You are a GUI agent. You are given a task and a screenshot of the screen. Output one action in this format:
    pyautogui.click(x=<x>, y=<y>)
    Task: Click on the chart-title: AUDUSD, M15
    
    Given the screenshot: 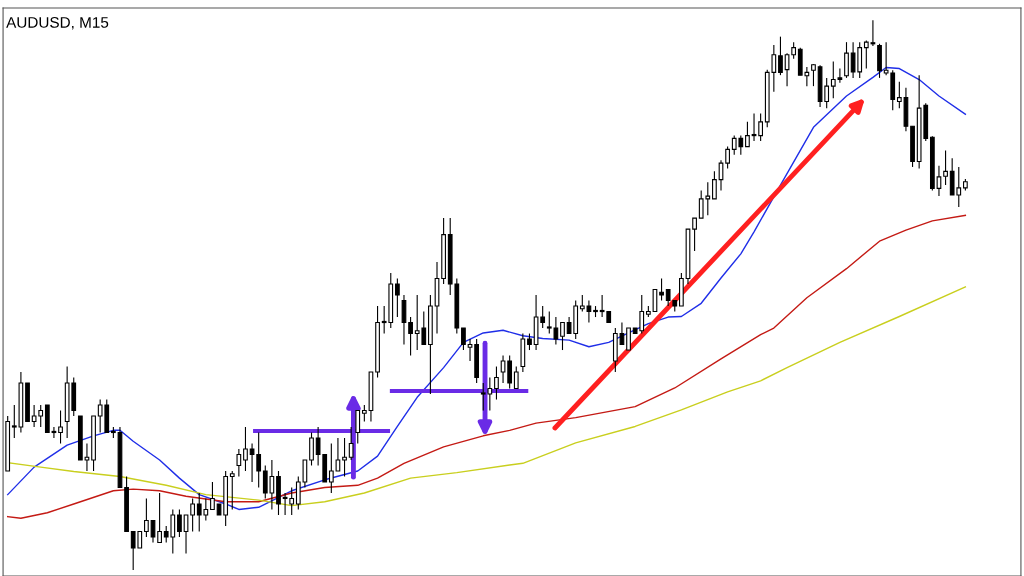 What is the action you would take?
    pyautogui.click(x=57, y=23)
    